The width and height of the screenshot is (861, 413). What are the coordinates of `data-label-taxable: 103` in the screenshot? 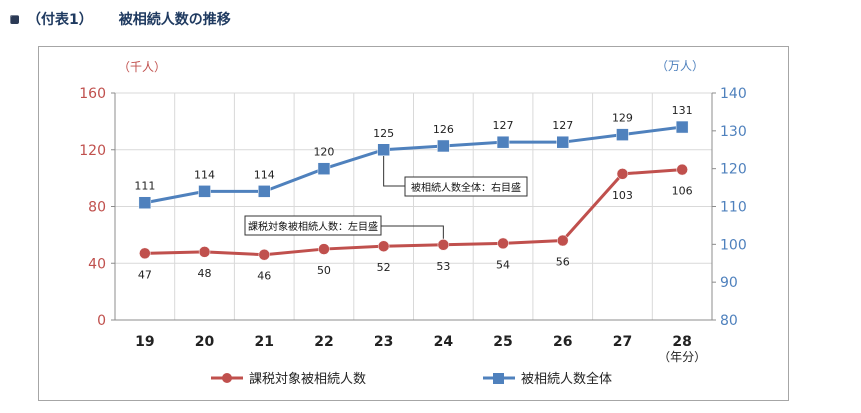 It's located at (622, 195).